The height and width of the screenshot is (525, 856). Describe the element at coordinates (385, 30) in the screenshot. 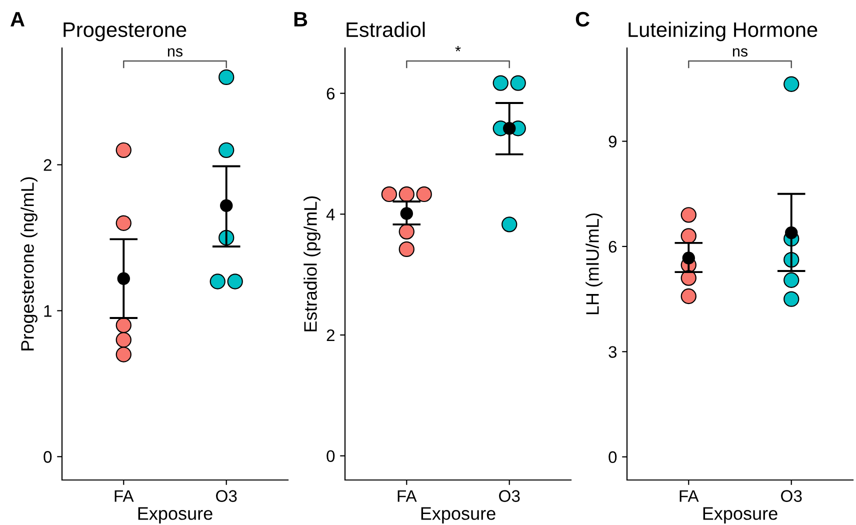

I see `chart-title: Estradiol` at that location.